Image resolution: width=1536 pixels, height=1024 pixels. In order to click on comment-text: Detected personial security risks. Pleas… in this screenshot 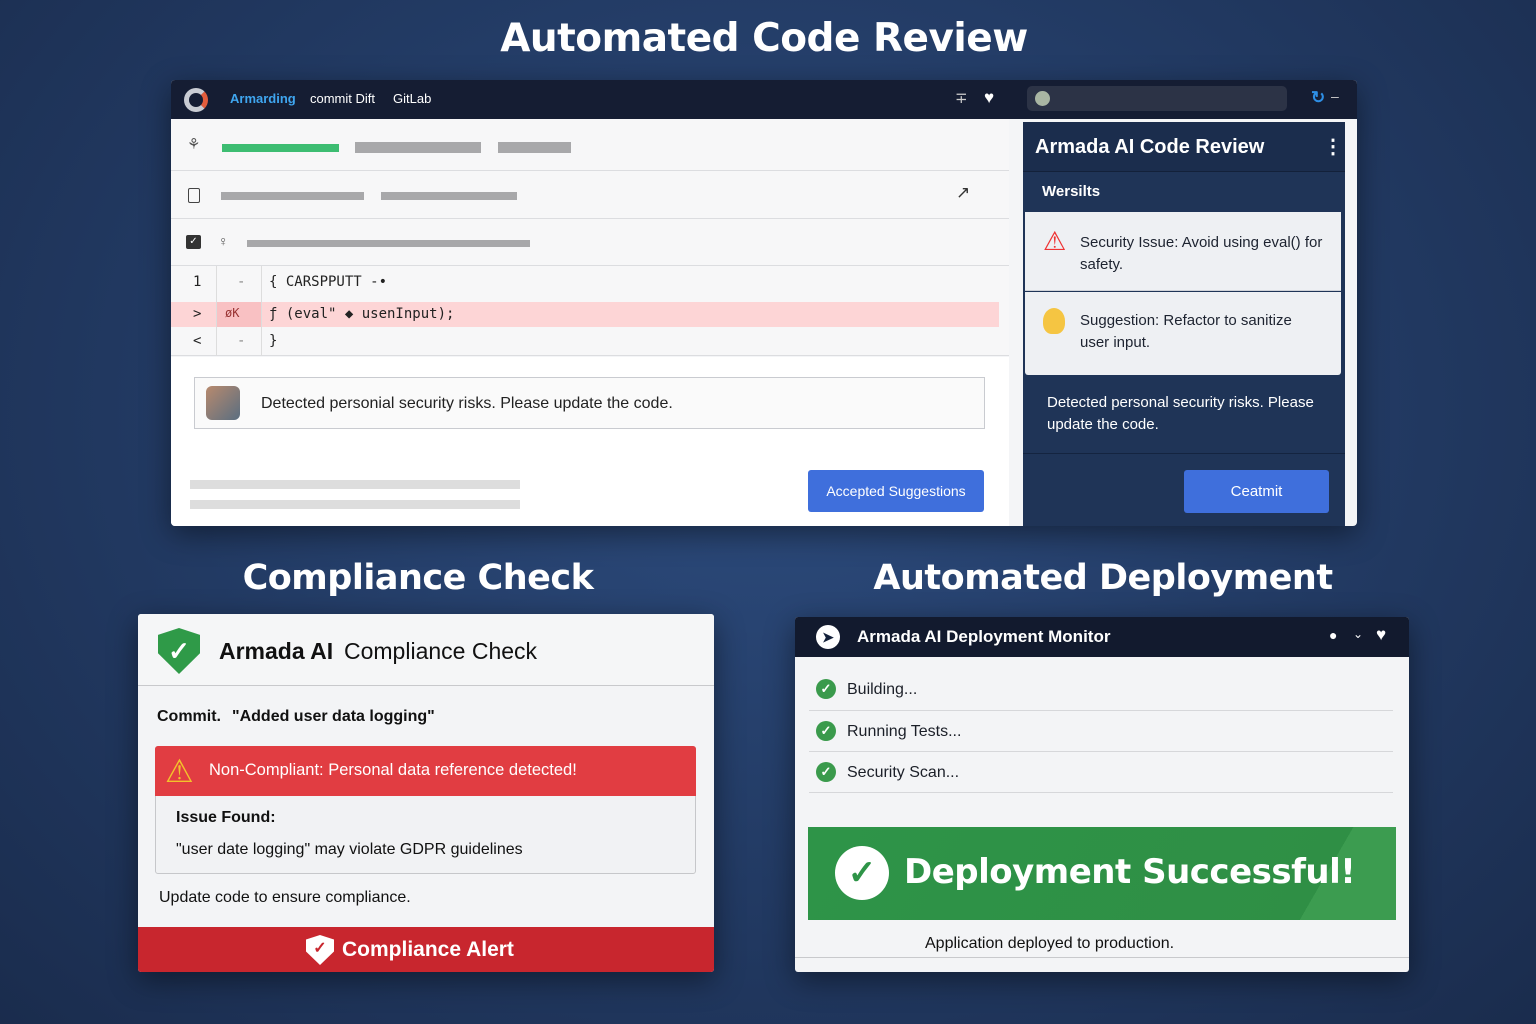, I will do `click(467, 403)`.